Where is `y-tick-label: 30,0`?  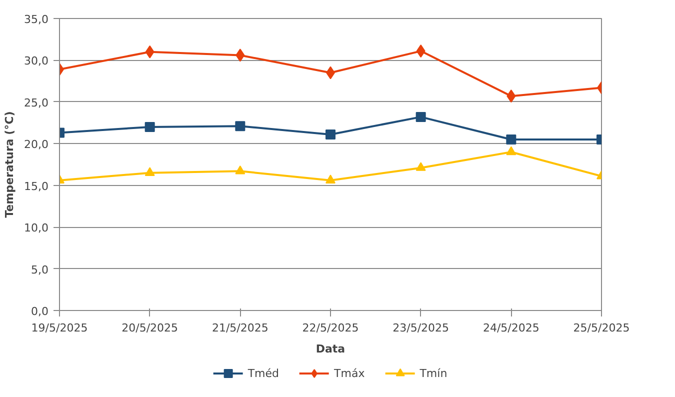
y-tick-label: 30,0 is located at coordinates (36, 61).